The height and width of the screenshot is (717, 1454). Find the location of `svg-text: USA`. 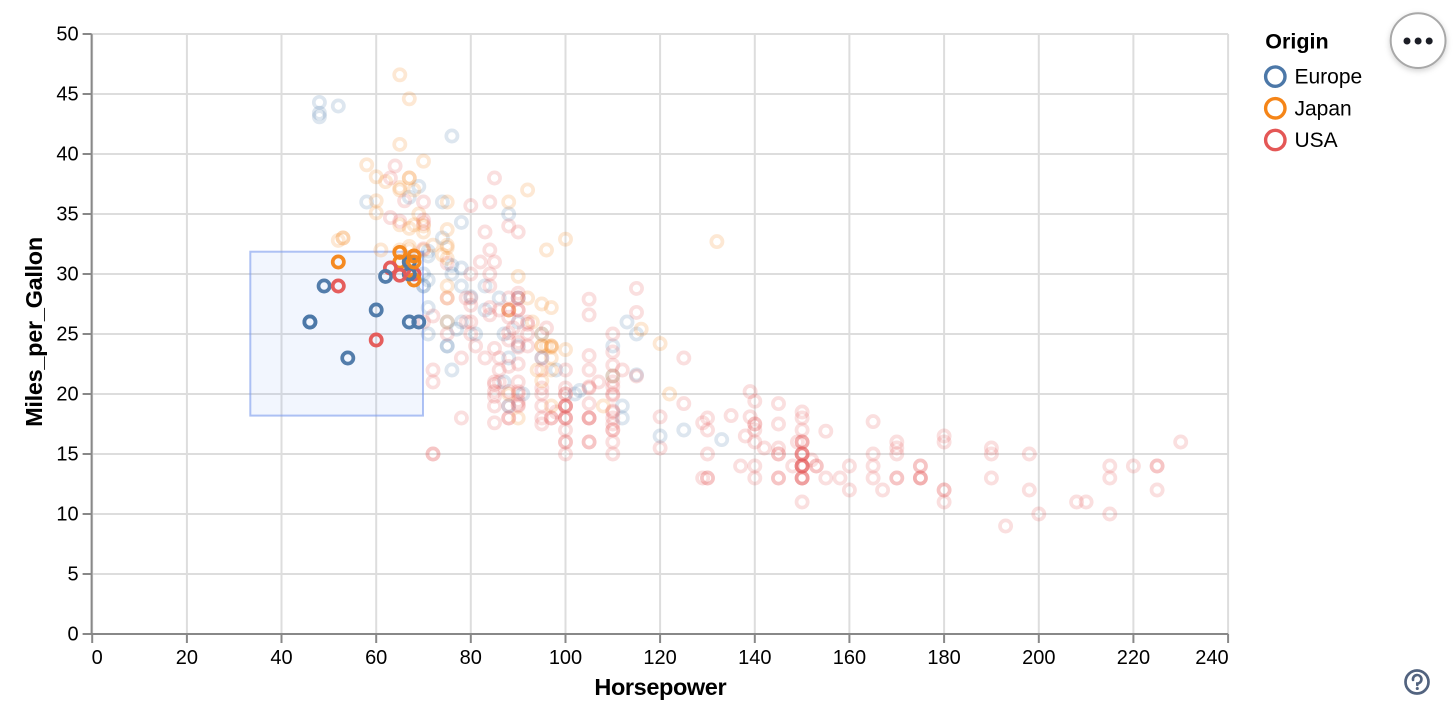

svg-text: USA is located at coordinates (1316, 140).